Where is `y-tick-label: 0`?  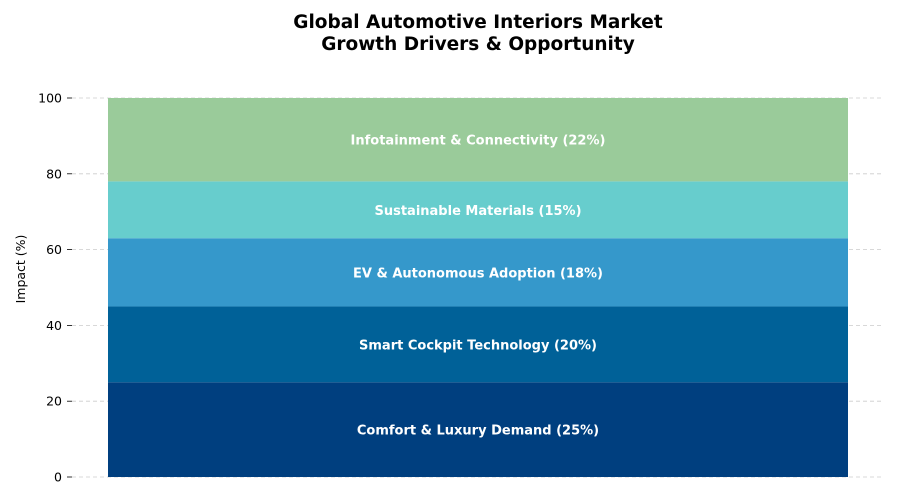 y-tick-label: 0 is located at coordinates (58, 477).